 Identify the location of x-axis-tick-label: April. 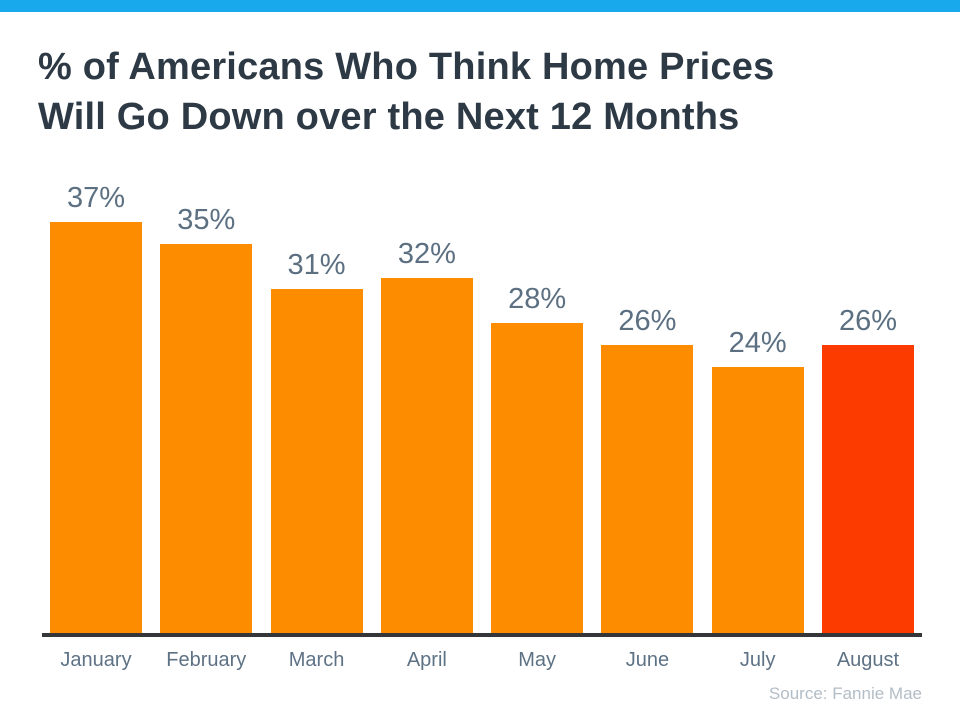
(426, 660).